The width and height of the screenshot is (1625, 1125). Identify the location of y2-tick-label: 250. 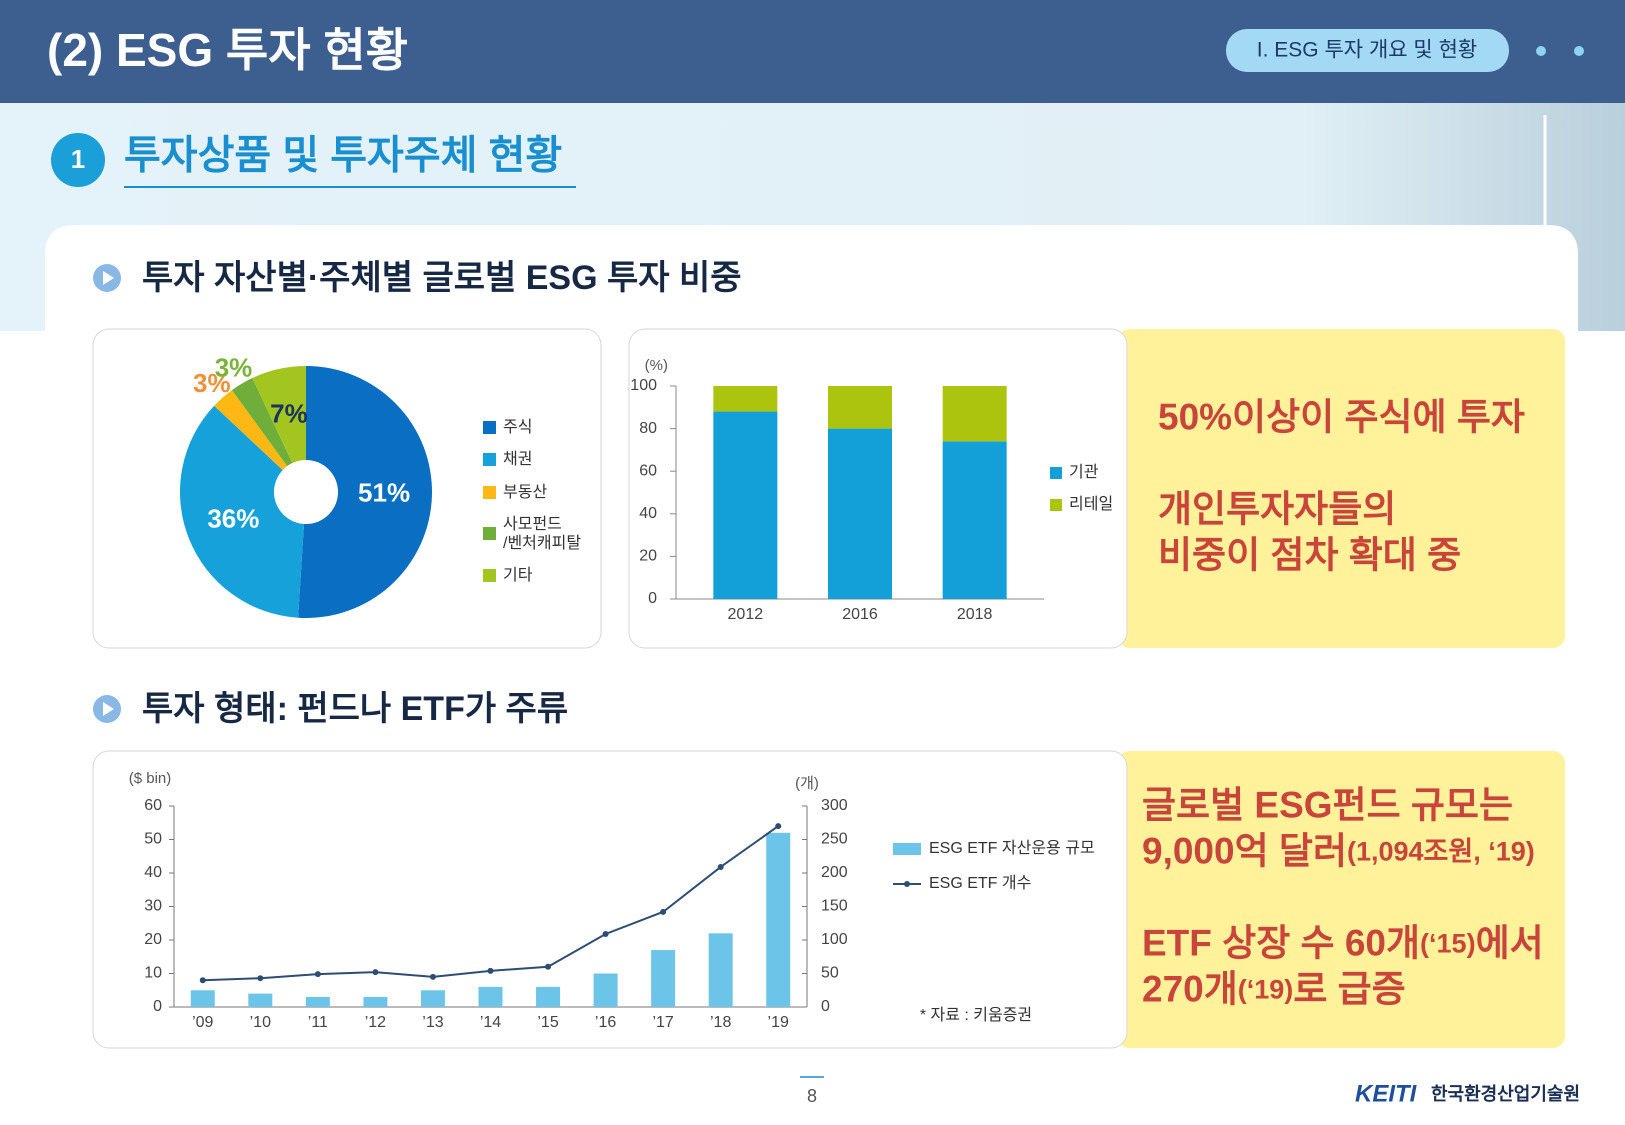
(834, 839).